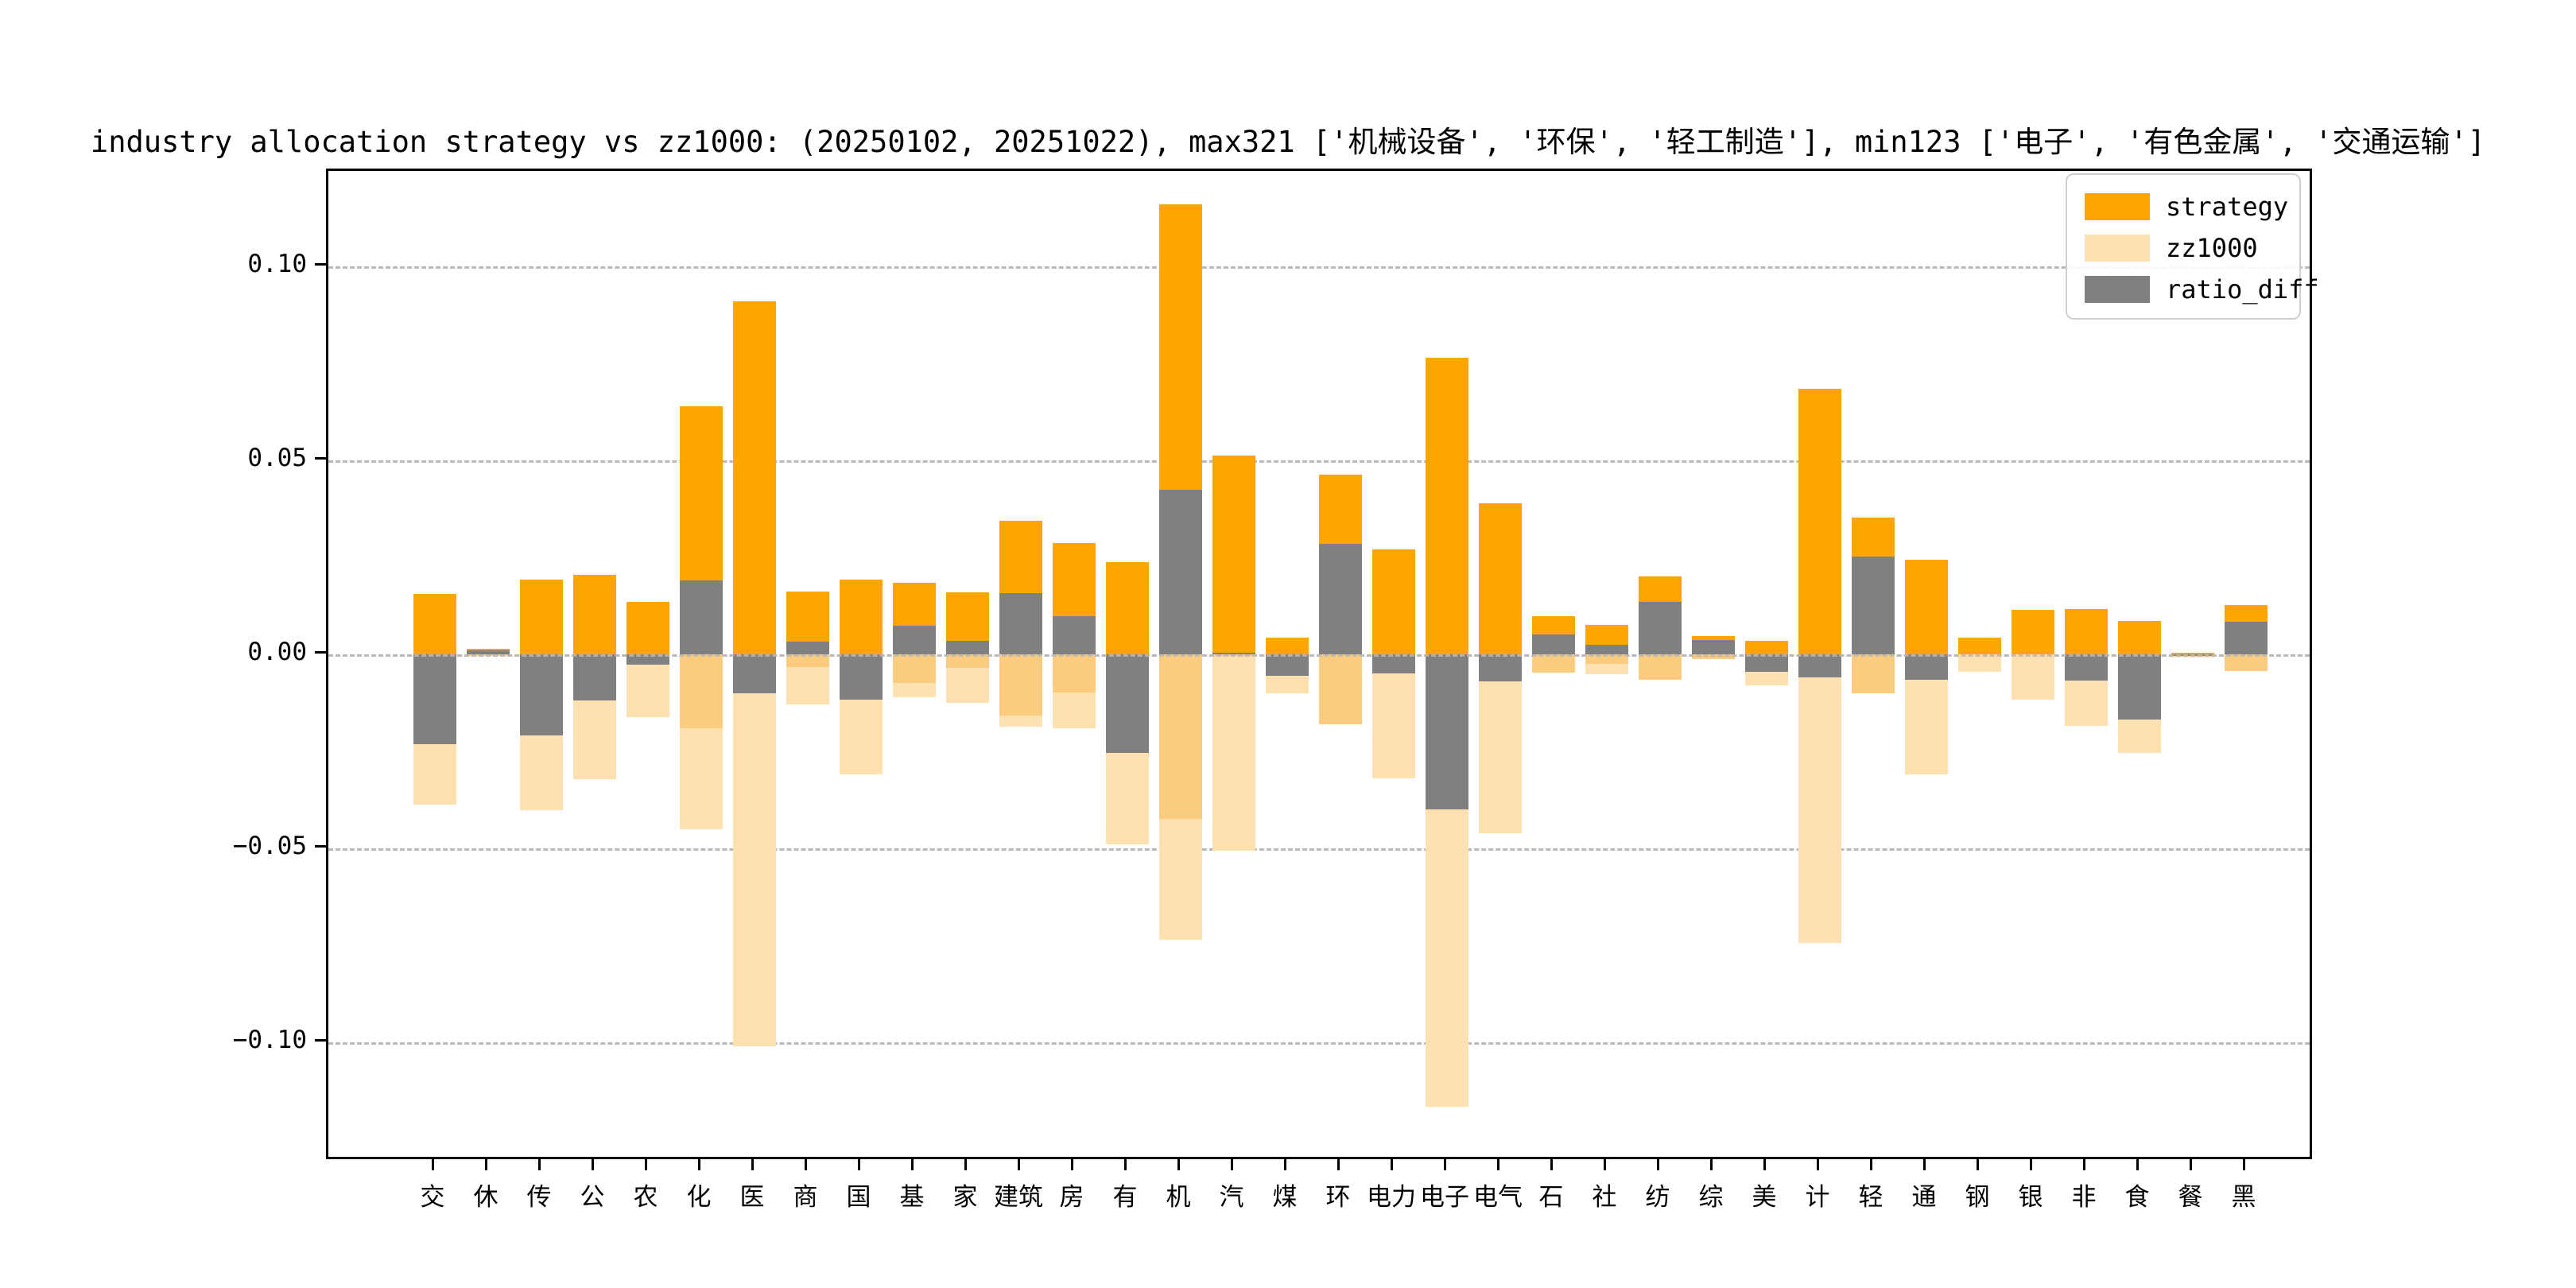 This screenshot has height=1288, width=2576. Describe the element at coordinates (967, 648) in the screenshot. I see `bar-ratio-diff-家` at that location.